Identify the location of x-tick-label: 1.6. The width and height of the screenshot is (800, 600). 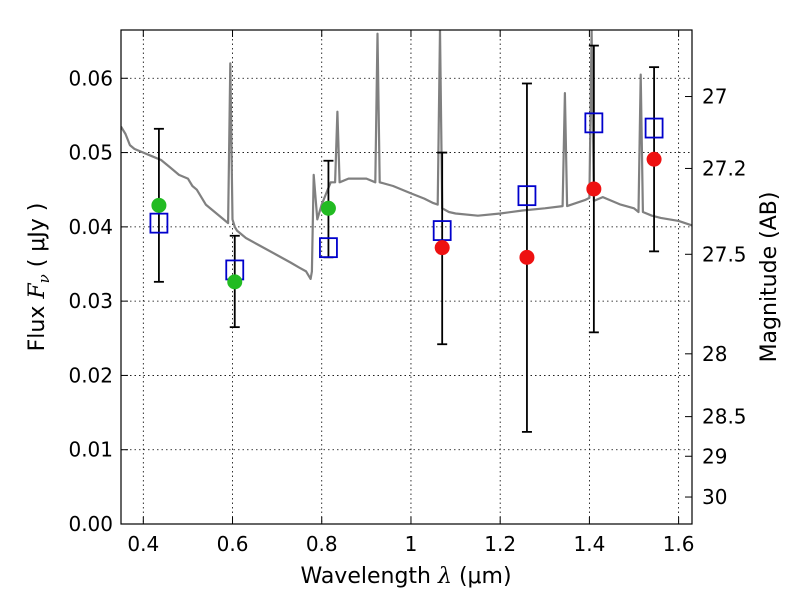
(679, 544).